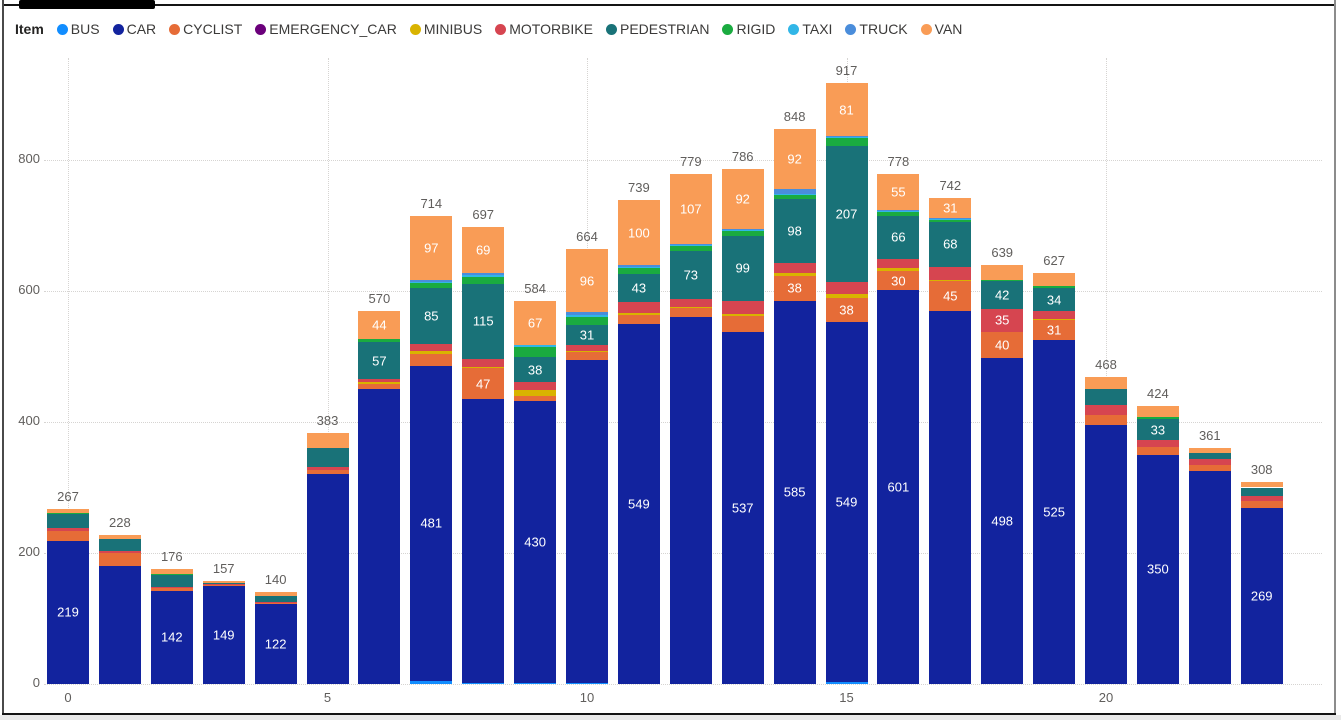  What do you see at coordinates (1261, 504) in the screenshot?
I see `bar-23-segment-cyclist` at bounding box center [1261, 504].